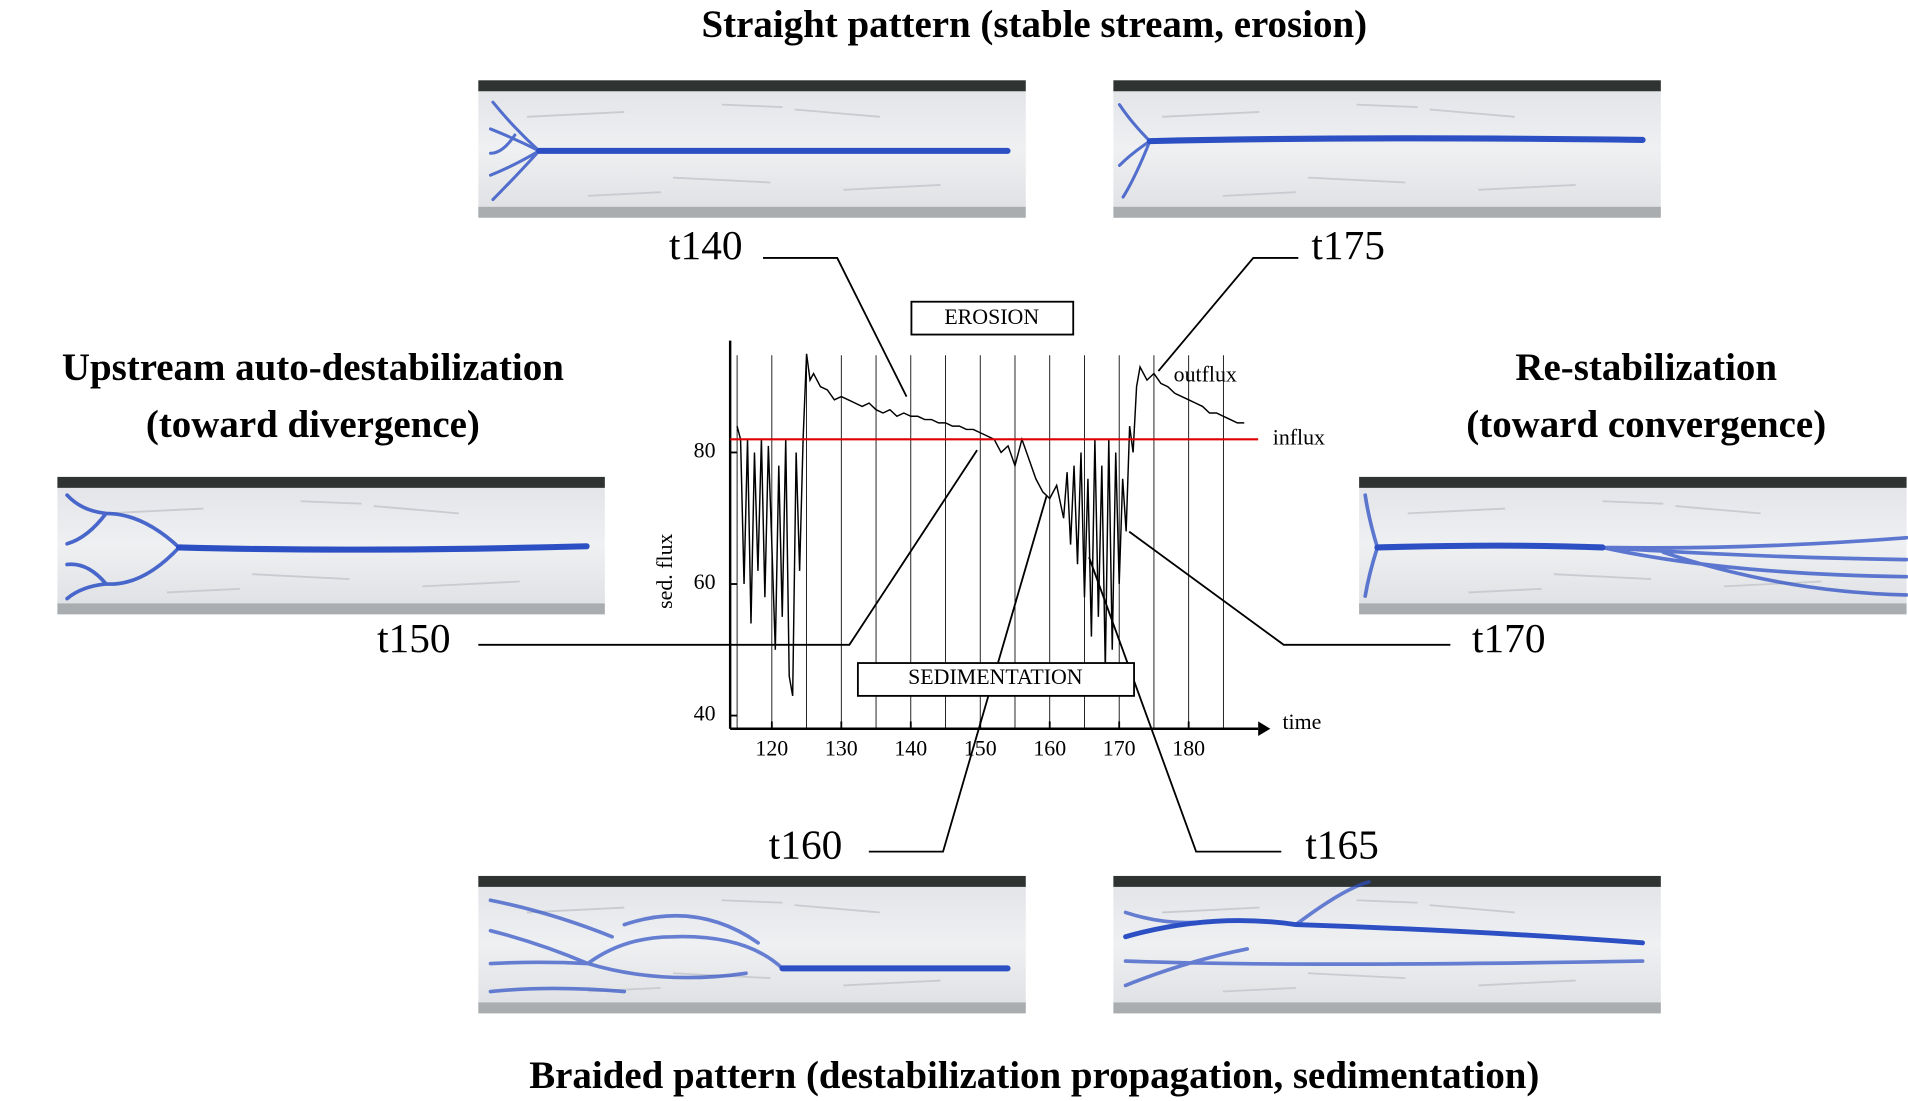  I want to click on x-tick-label: 170, so click(1119, 748).